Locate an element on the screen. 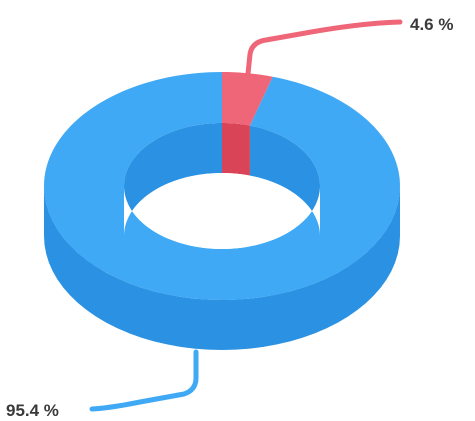 Image resolution: width=475 pixels, height=421 pixels. leader-line-large is located at coordinates (144, 380).